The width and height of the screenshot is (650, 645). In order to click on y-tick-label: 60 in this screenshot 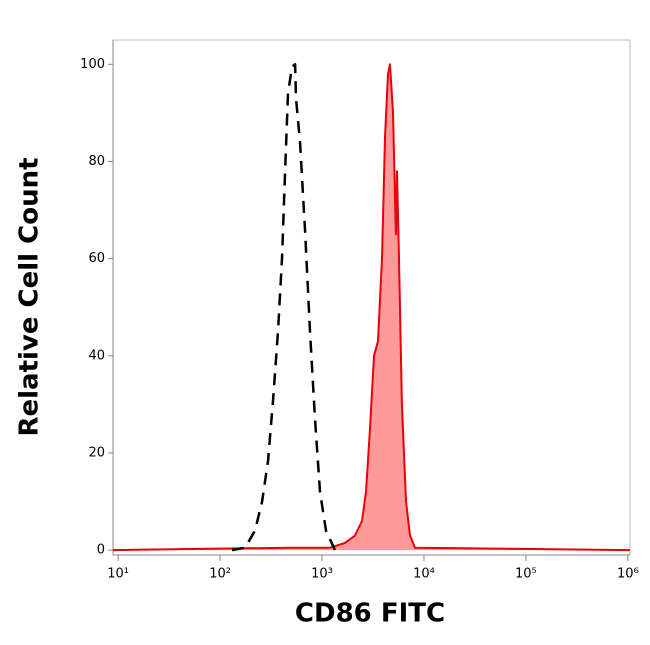, I will do `click(96, 258)`.